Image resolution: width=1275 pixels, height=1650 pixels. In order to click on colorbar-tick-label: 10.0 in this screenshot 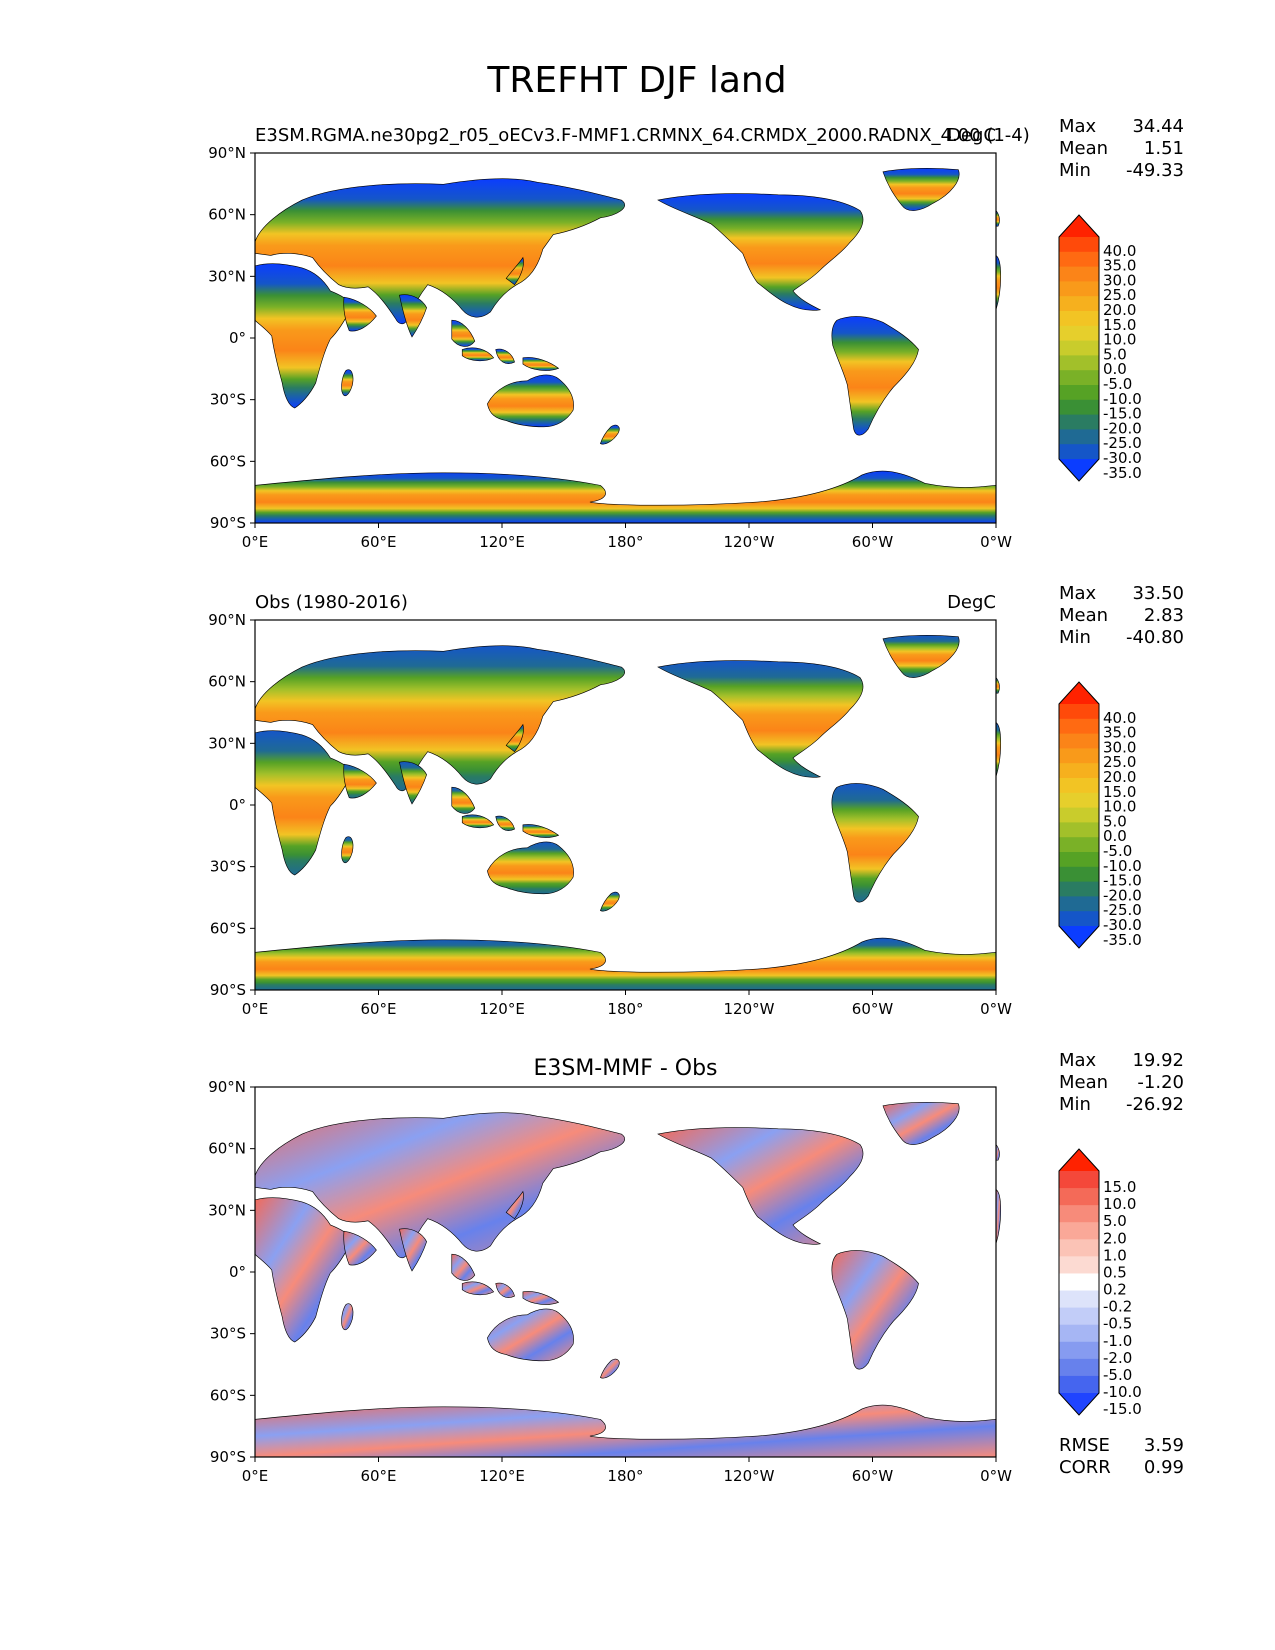, I will do `click(1119, 1204)`.